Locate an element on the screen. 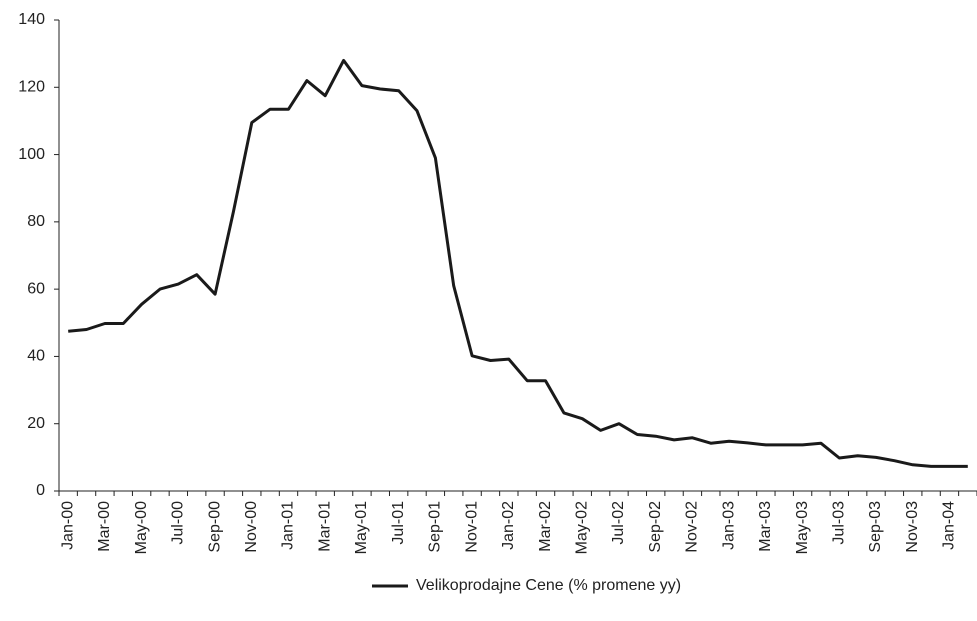  x-tick-label: Nov-02 is located at coordinates (692, 527).